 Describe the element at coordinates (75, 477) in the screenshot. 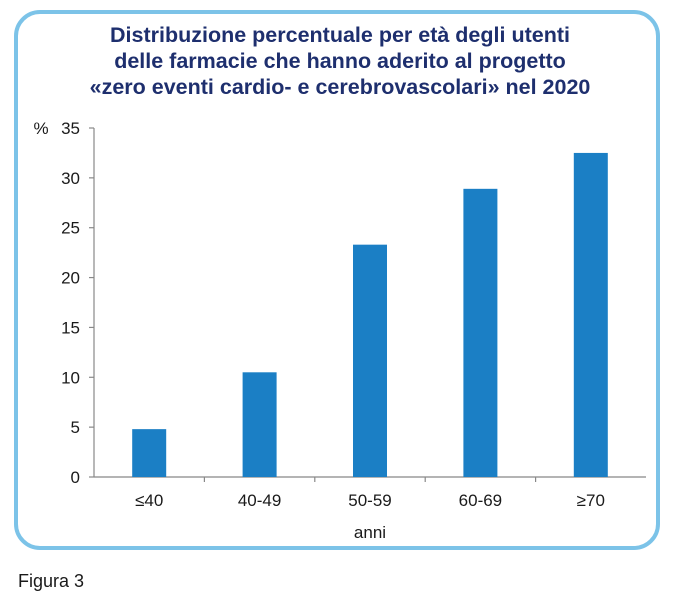

I see `y-tick-label: 0` at that location.